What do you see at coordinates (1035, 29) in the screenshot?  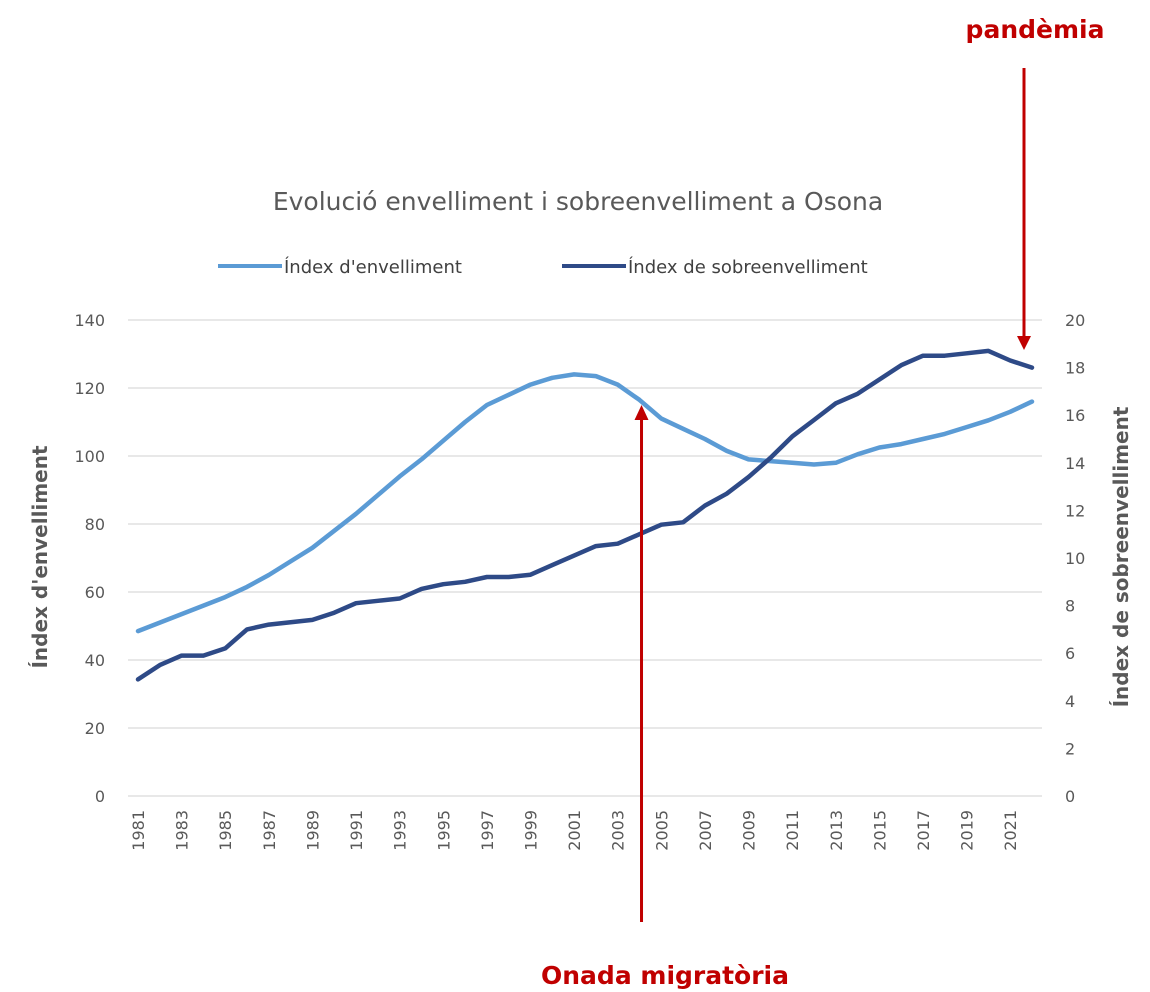 I see `annotation-pandemia: pandèmia` at bounding box center [1035, 29].